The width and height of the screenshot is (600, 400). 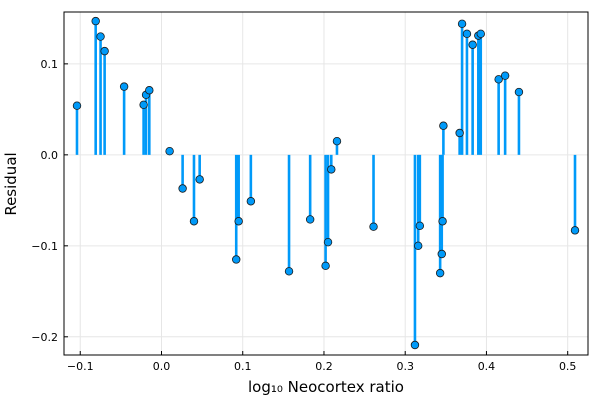 I want to click on x-tick-label: 0.1, so click(x=243, y=366).